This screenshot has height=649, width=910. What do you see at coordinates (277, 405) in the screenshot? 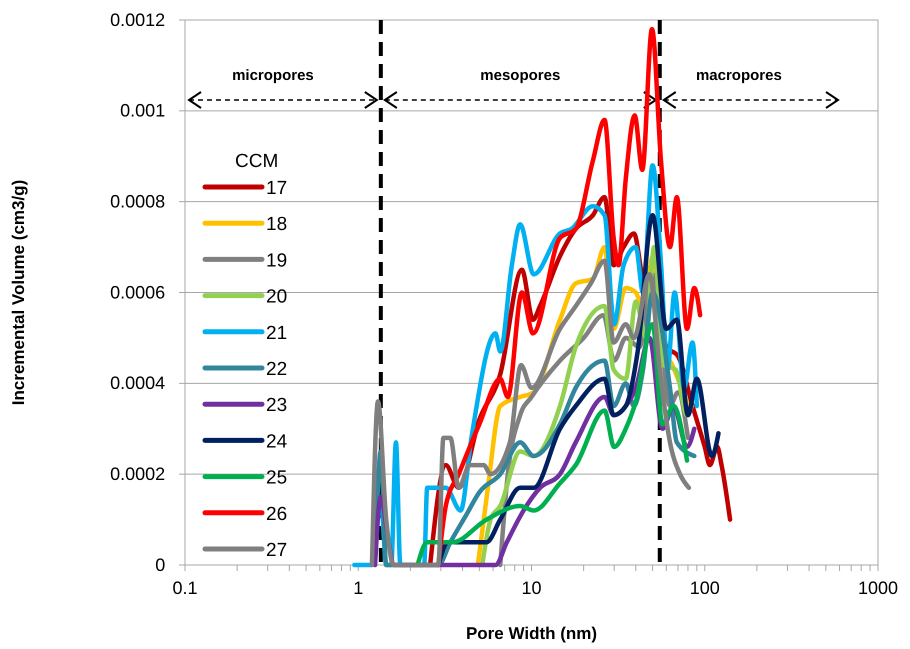
I see `legend-label: 23` at bounding box center [277, 405].